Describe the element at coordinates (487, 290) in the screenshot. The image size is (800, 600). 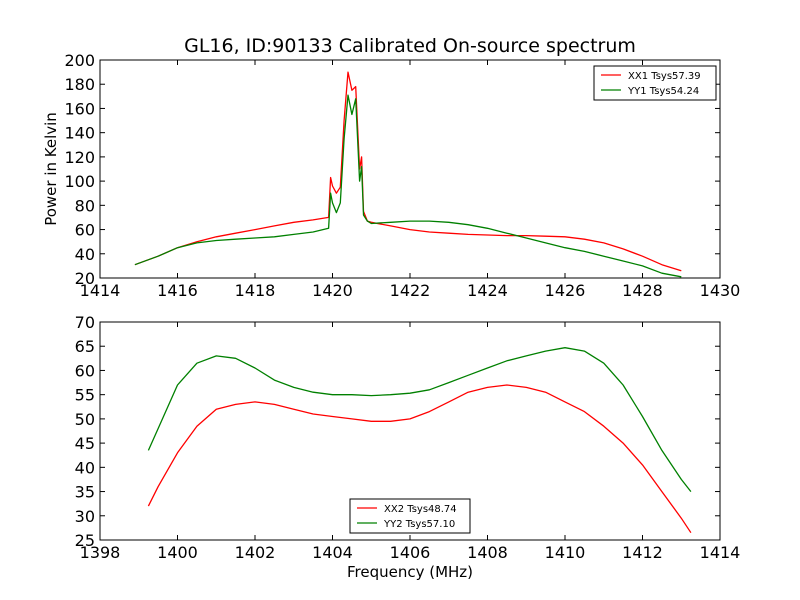
I see `x-tick-label: 1424` at that location.